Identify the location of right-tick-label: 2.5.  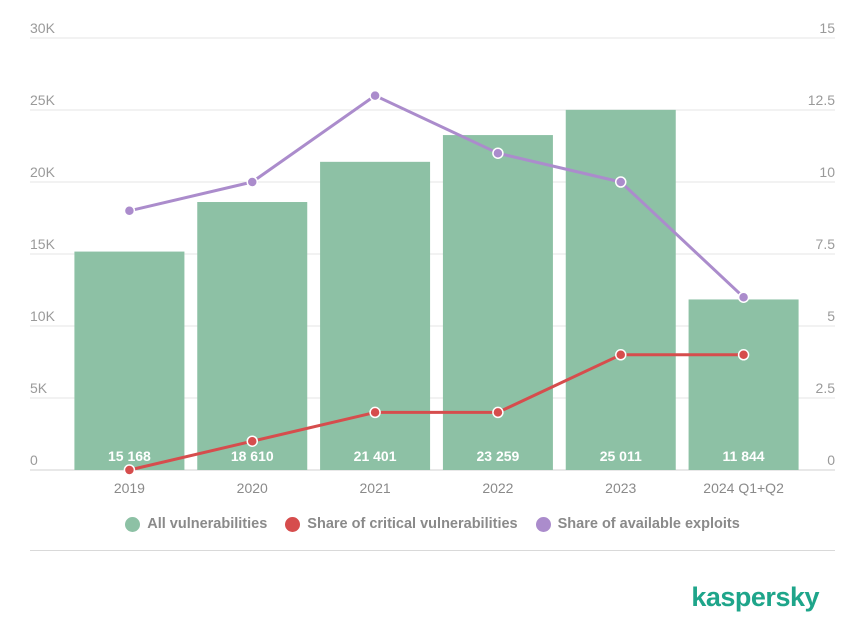
(826, 388).